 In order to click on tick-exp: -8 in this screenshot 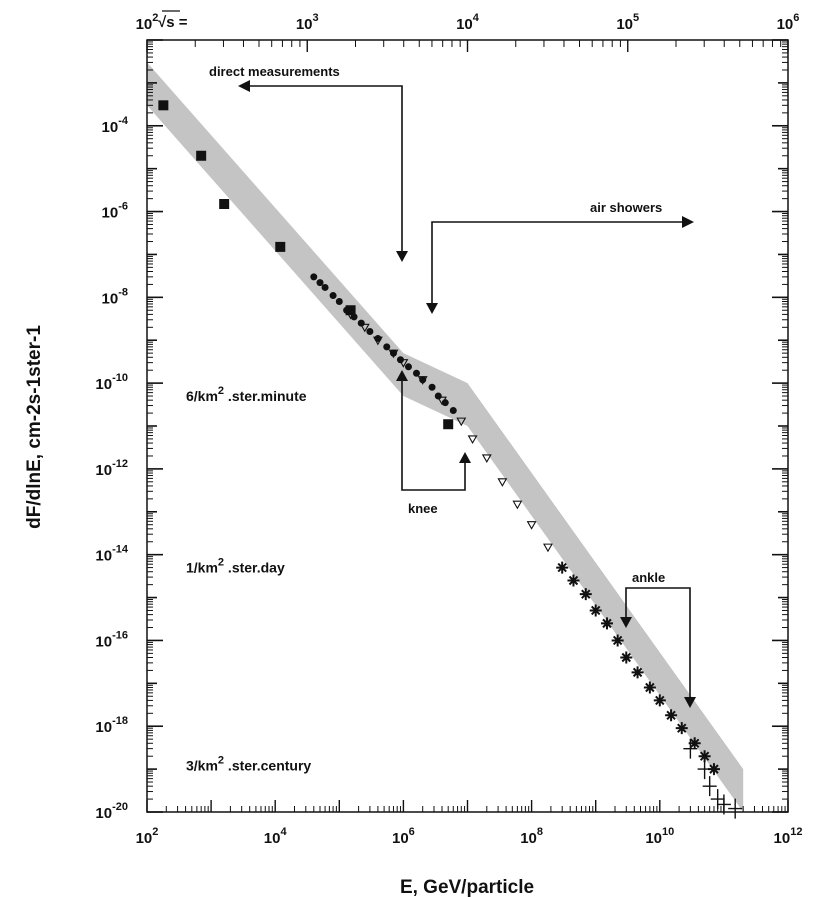, I will do `click(123, 292)`.